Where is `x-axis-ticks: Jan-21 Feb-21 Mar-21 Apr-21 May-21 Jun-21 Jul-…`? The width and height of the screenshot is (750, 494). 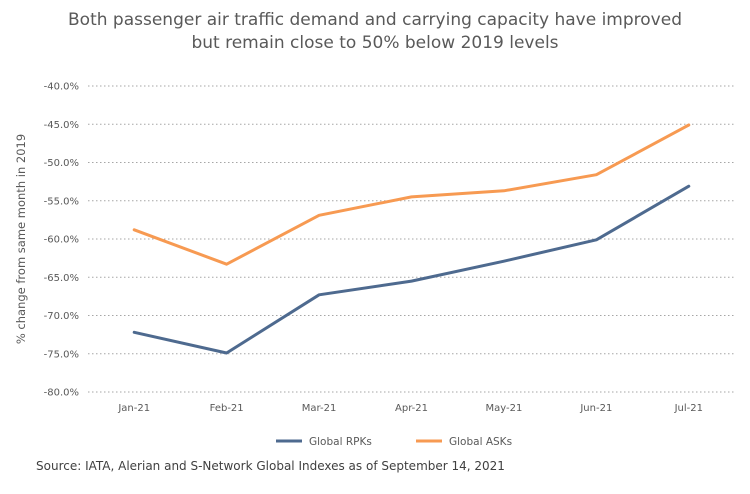 x-axis-ticks: Jan-21 Feb-21 Mar-21 Apr-21 May-21 Jun-21 Jul-… is located at coordinates (410, 408).